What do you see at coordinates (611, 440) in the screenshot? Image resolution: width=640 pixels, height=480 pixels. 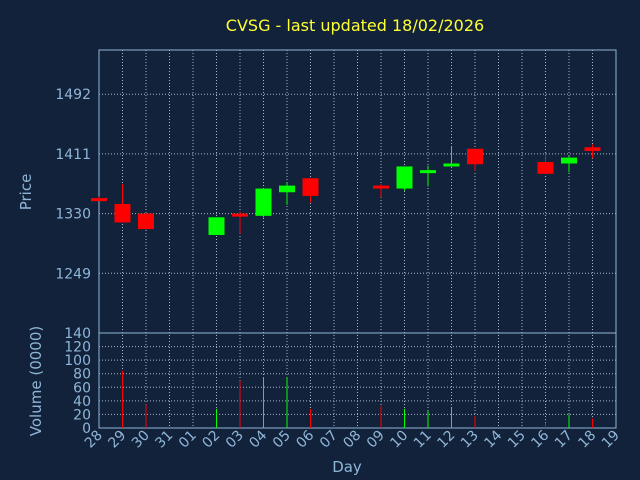 I see `x-tick-label: 19` at bounding box center [611, 440].